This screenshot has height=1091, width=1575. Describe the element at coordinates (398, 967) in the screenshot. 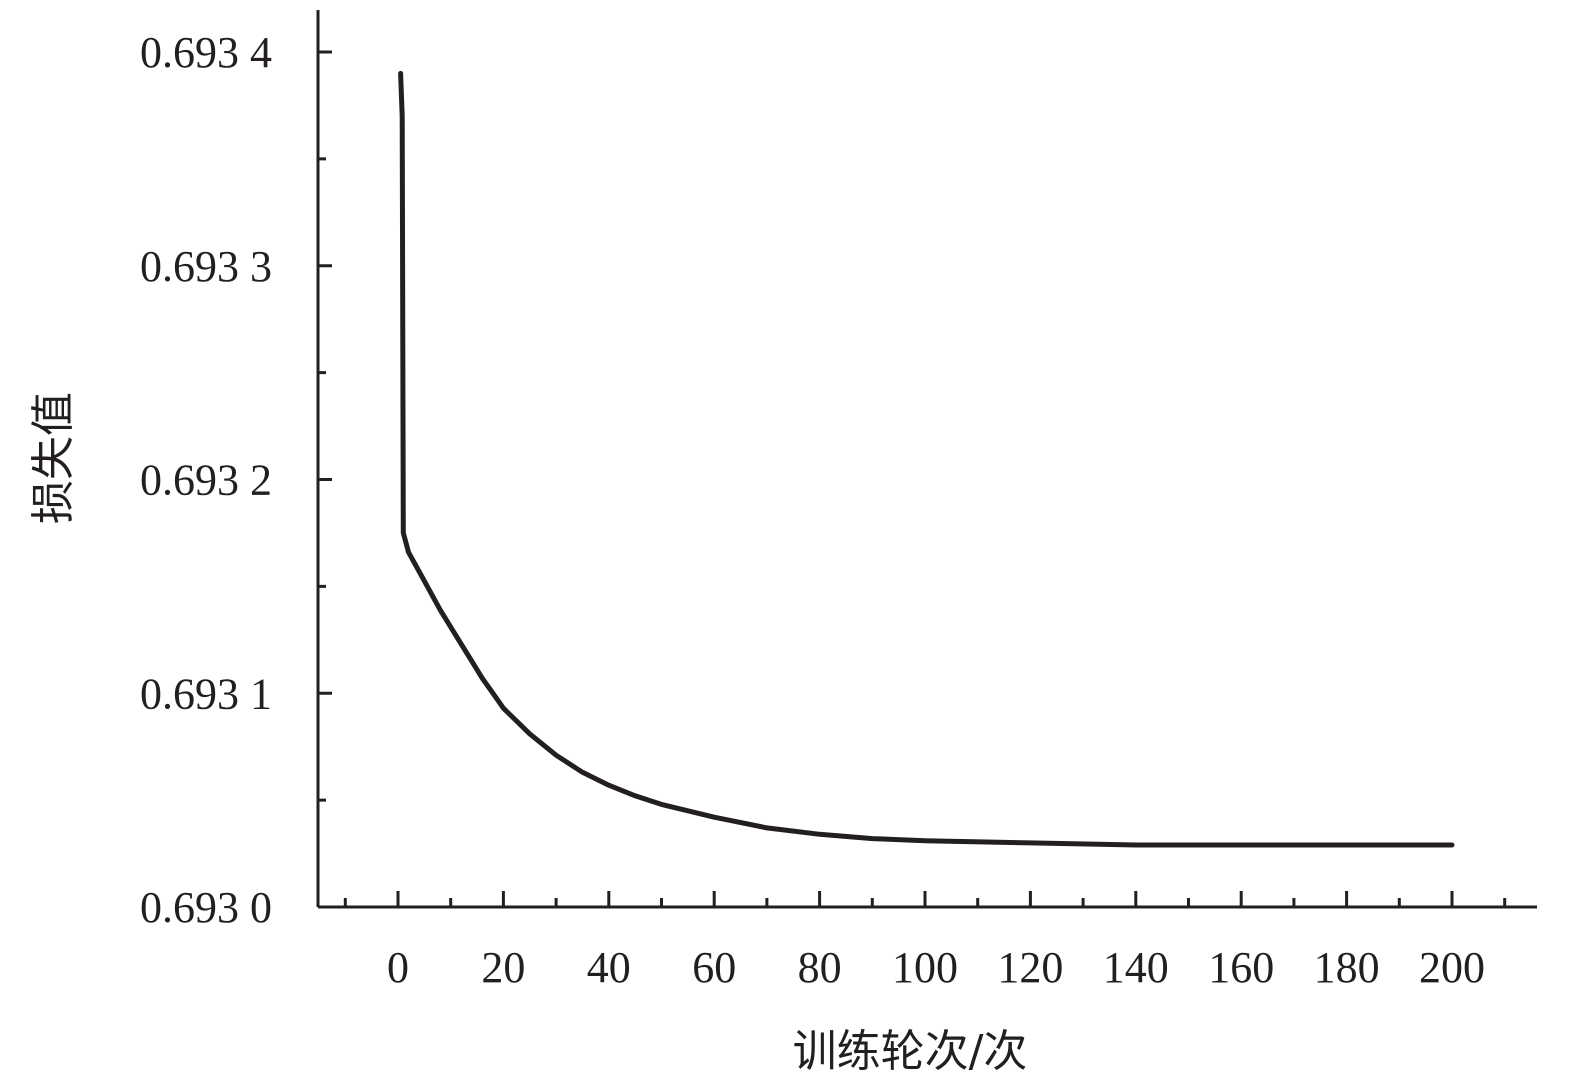

I see `x-tick-label: 0` at that location.